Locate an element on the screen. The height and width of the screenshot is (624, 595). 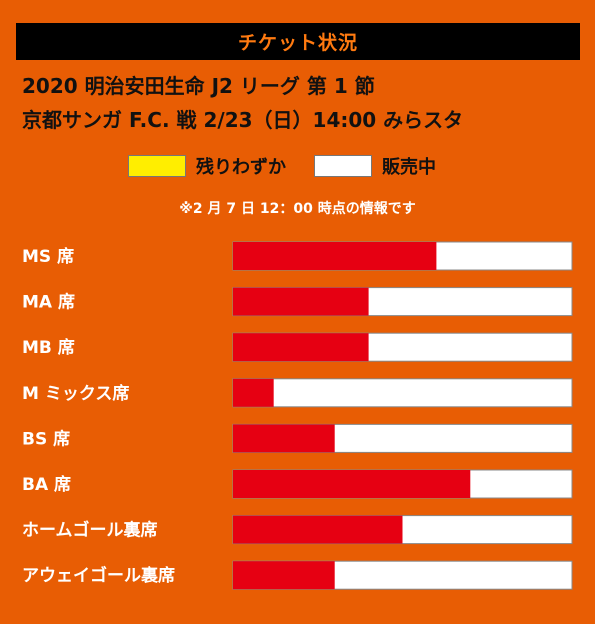
match-line-1: 2020 明治安田生命 J2 リーグ 第 1 節 is located at coordinates (198, 86).